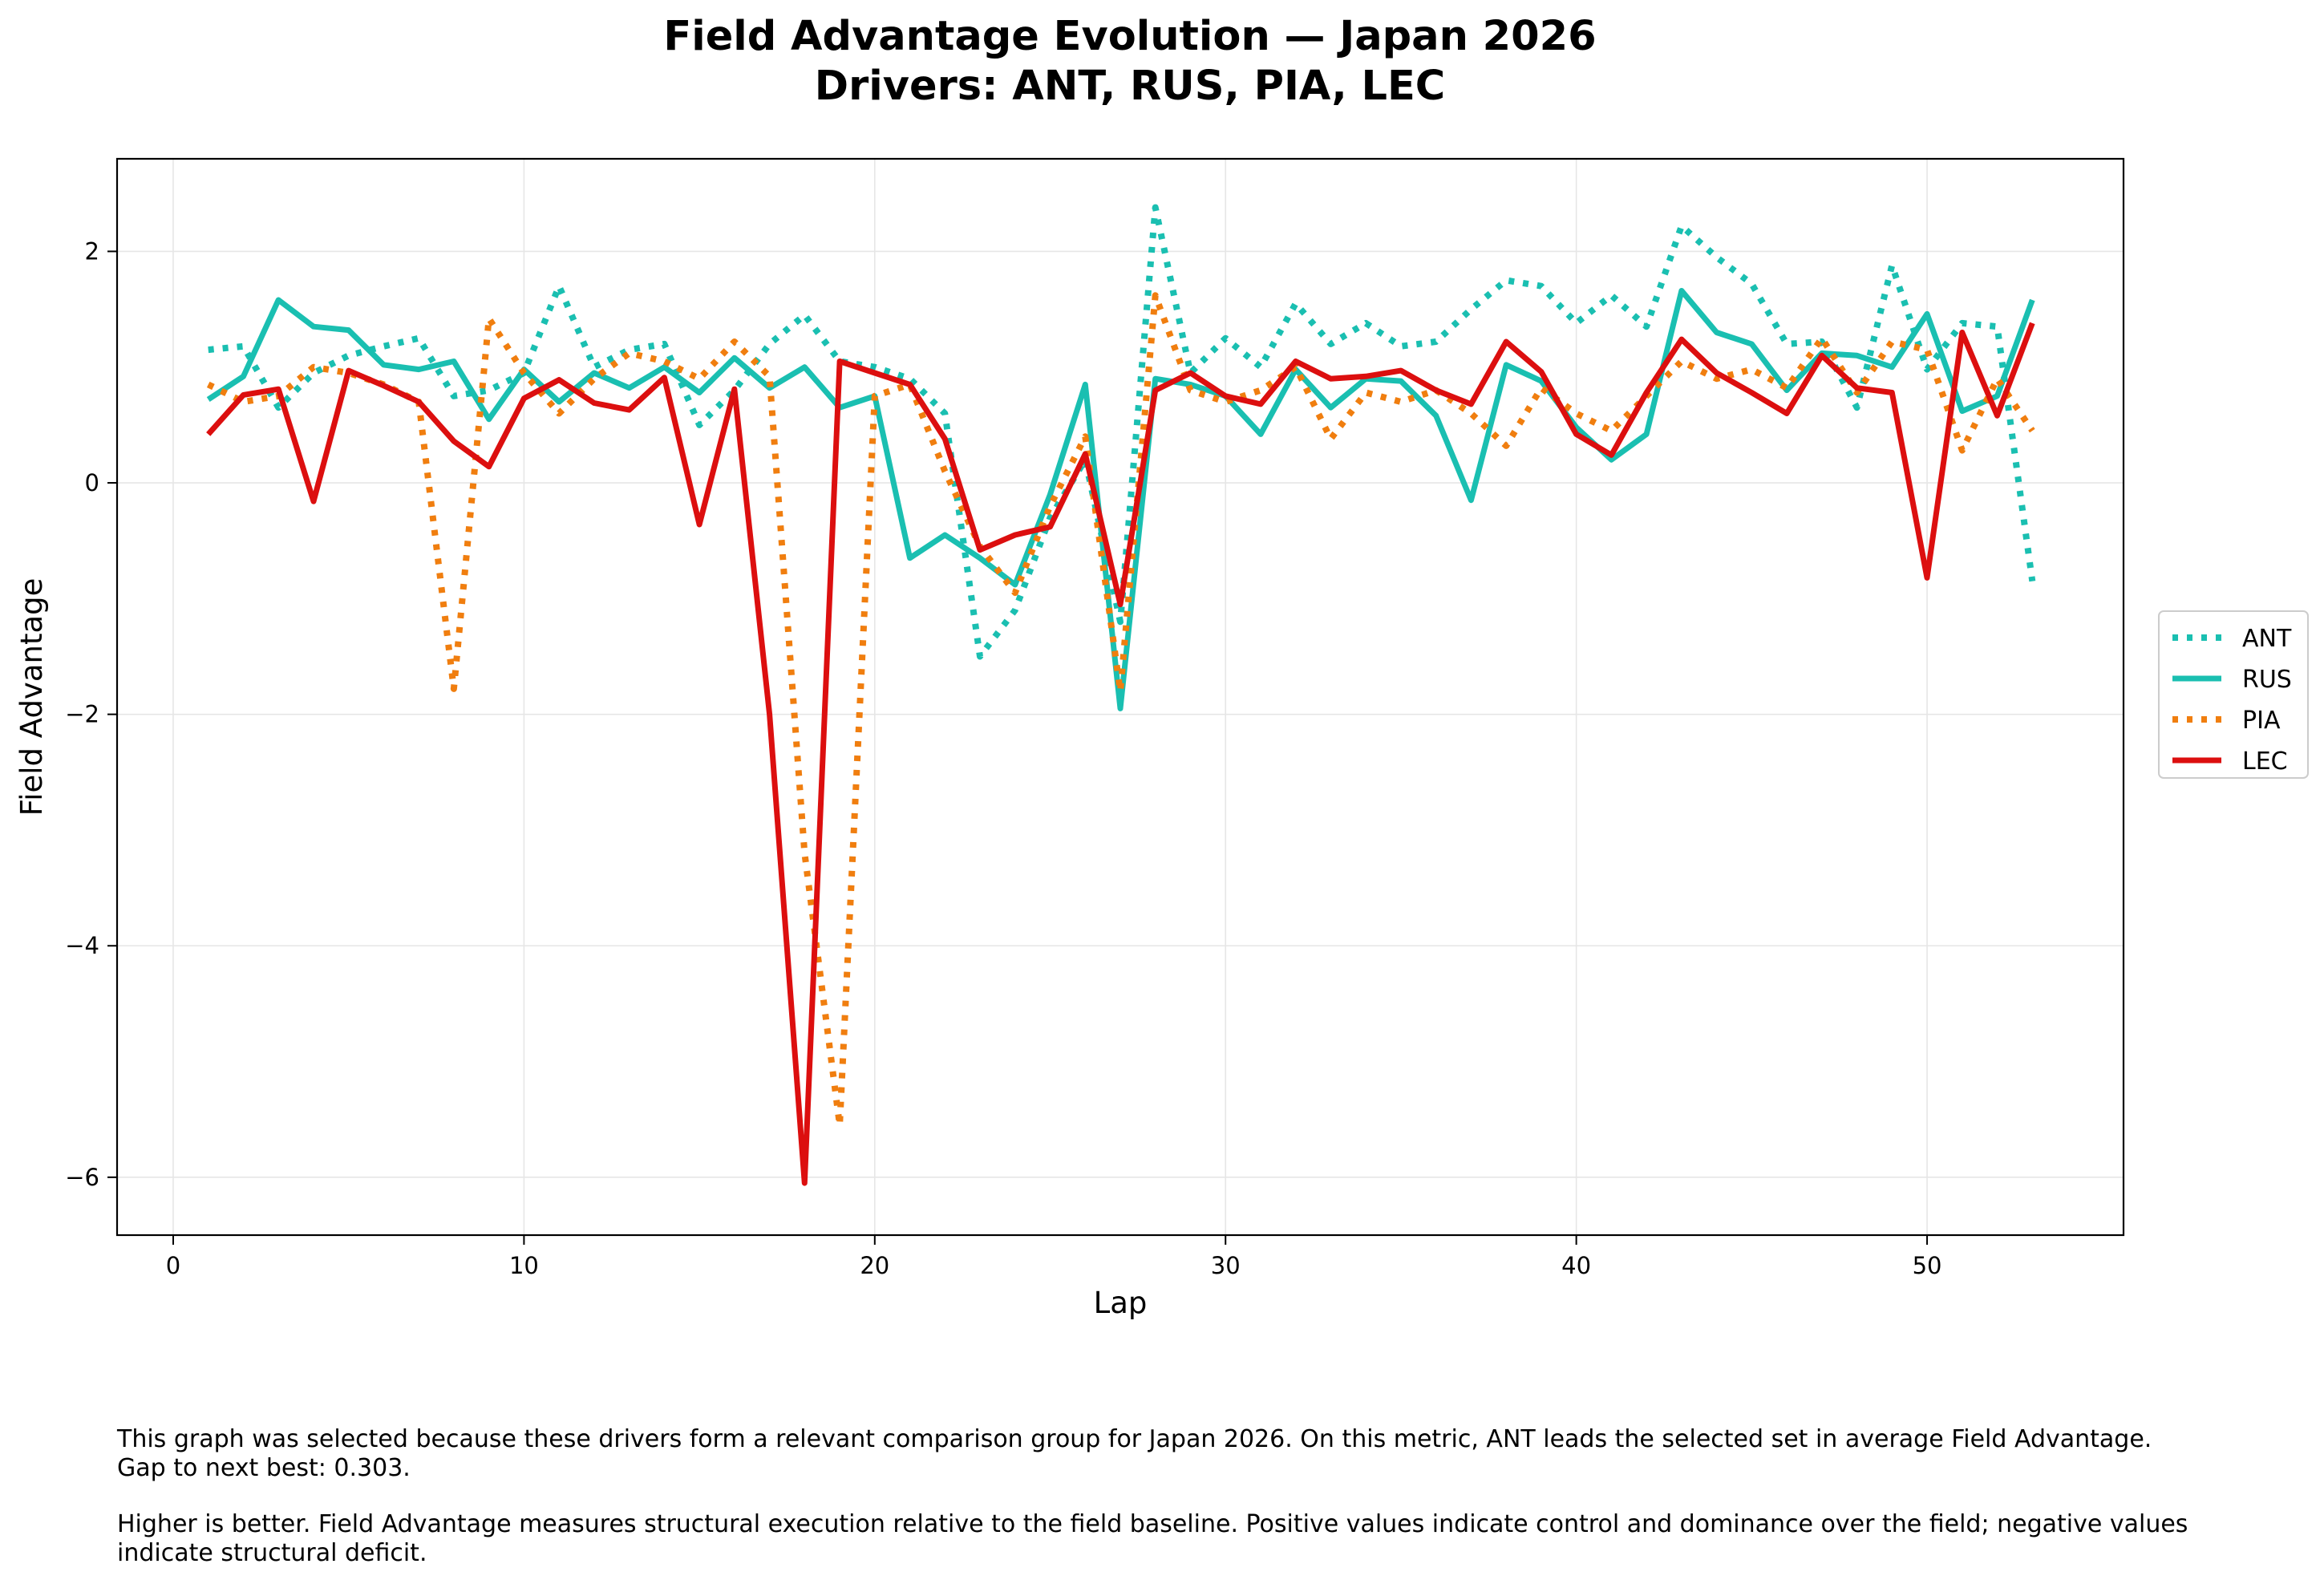 The image size is (2324, 1584). I want to click on legend: ANT RUS PIA LEC, so click(2233, 694).